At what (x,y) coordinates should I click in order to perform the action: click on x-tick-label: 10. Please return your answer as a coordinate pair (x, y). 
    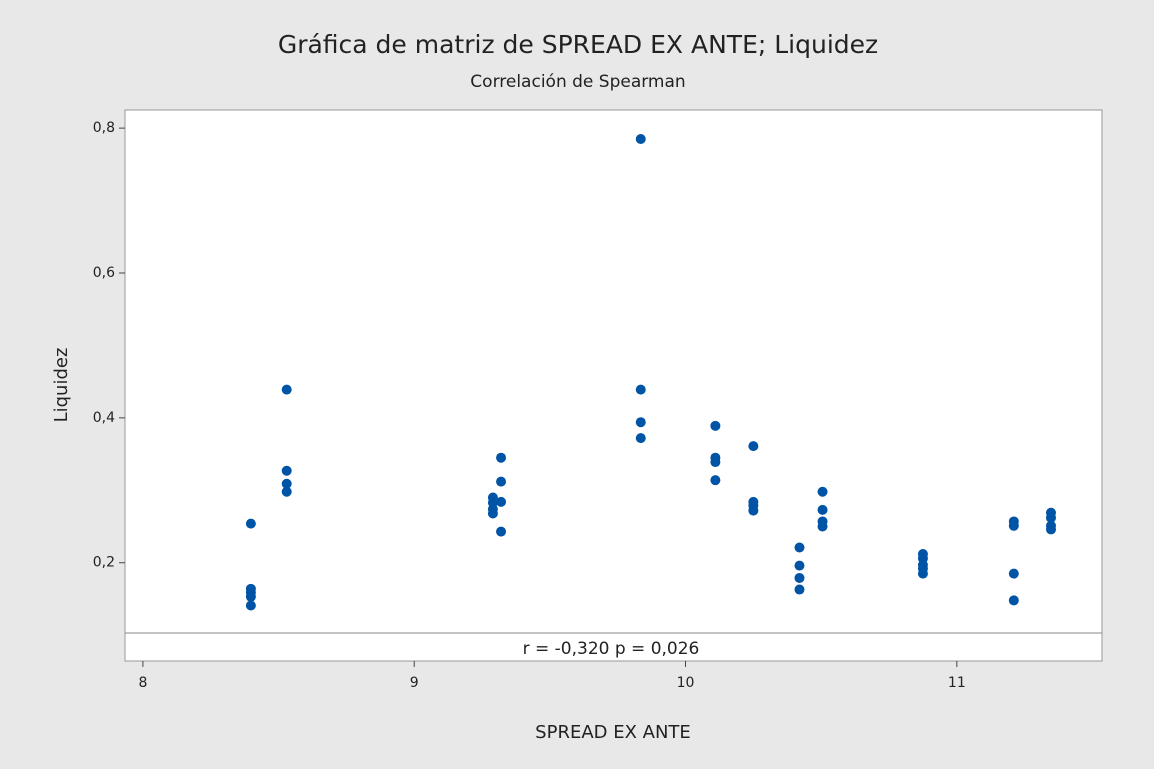
    Looking at the image, I should click on (686, 683).